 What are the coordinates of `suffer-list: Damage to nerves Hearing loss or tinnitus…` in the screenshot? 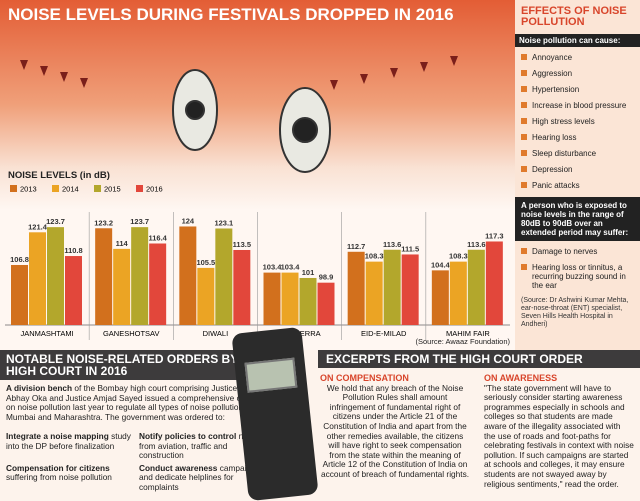 It's located at (577, 268).